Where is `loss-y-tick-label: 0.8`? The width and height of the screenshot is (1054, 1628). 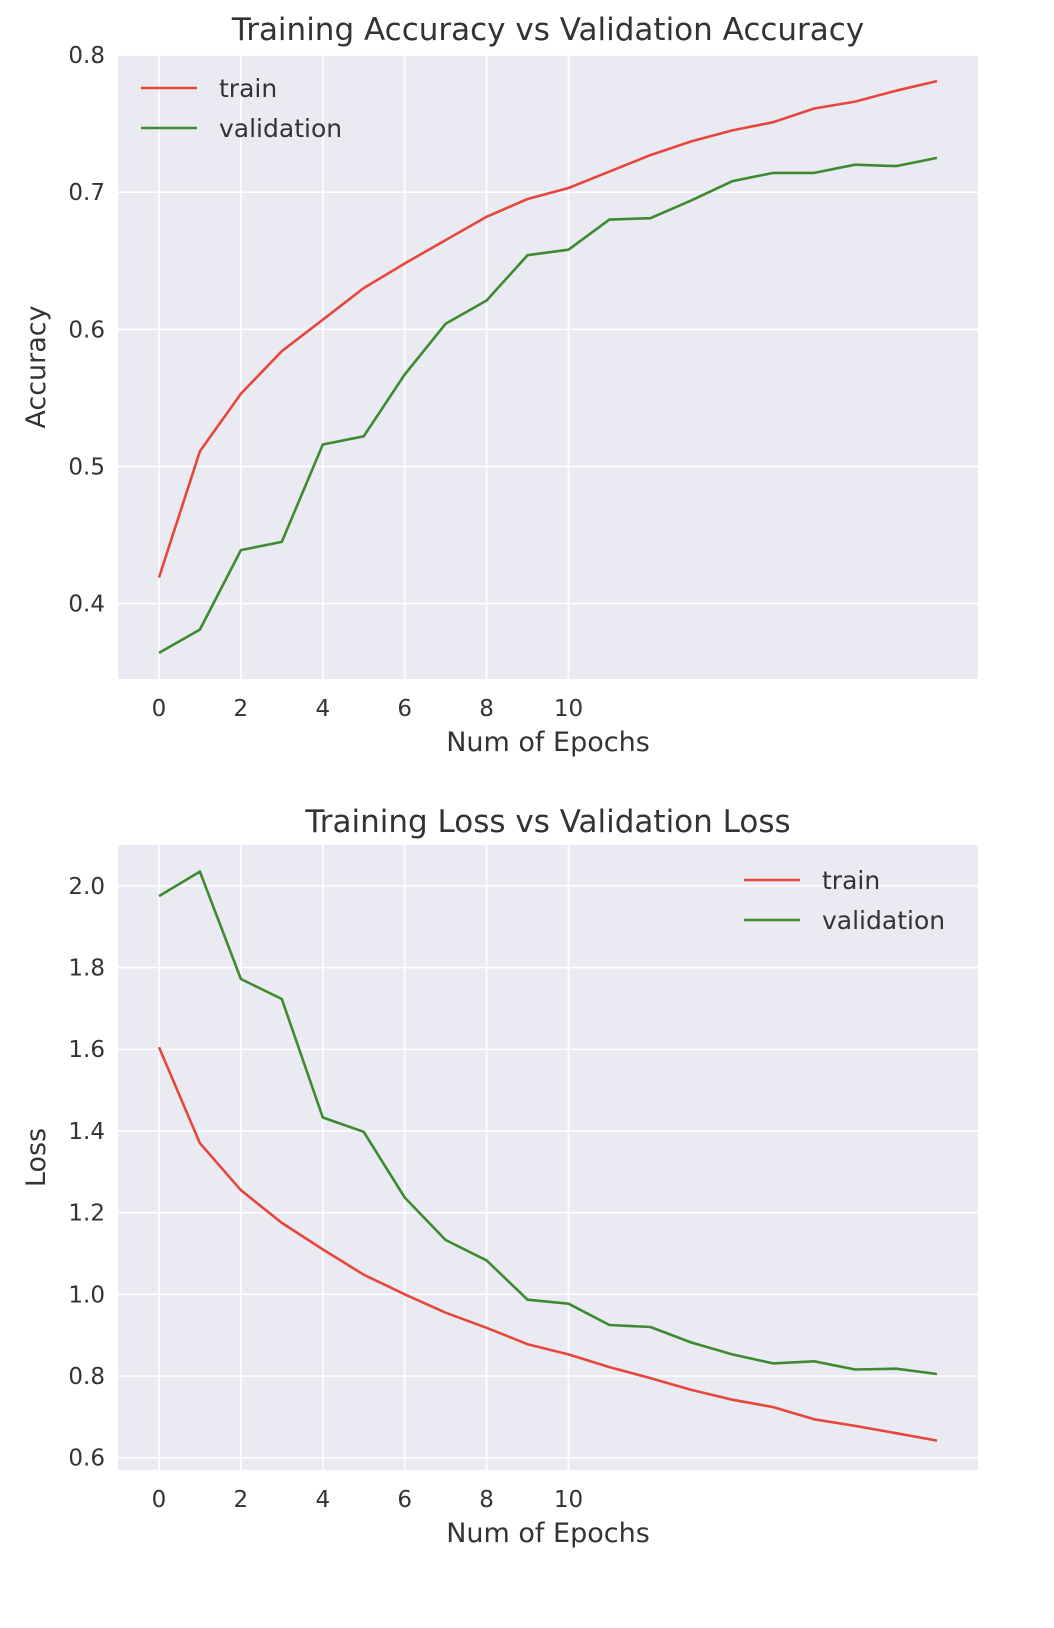 loss-y-tick-label: 0.8 is located at coordinates (86, 1377).